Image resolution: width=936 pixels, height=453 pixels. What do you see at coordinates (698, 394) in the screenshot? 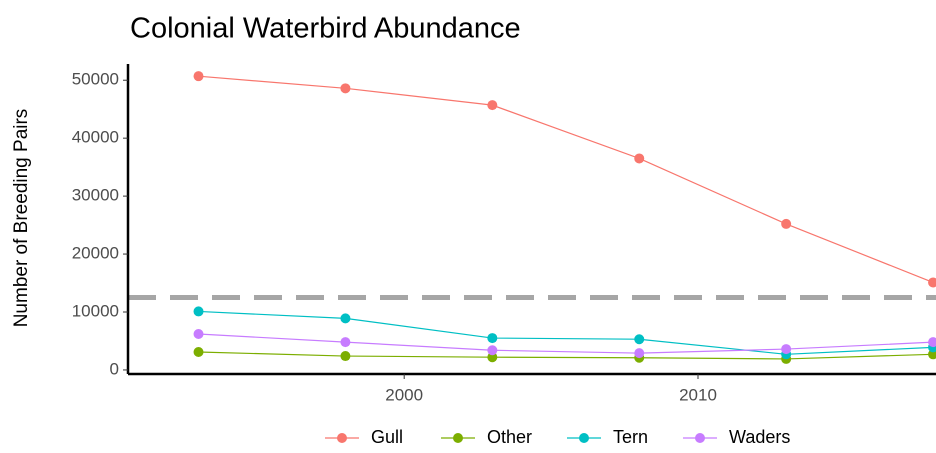
I see `x-tick-label: 2010` at bounding box center [698, 394].